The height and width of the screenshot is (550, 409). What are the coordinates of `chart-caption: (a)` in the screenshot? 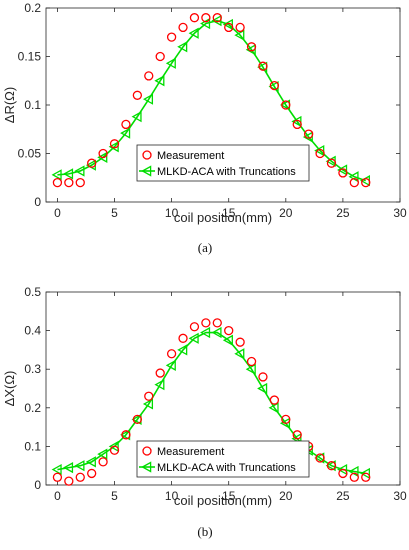 It's located at (205, 247).